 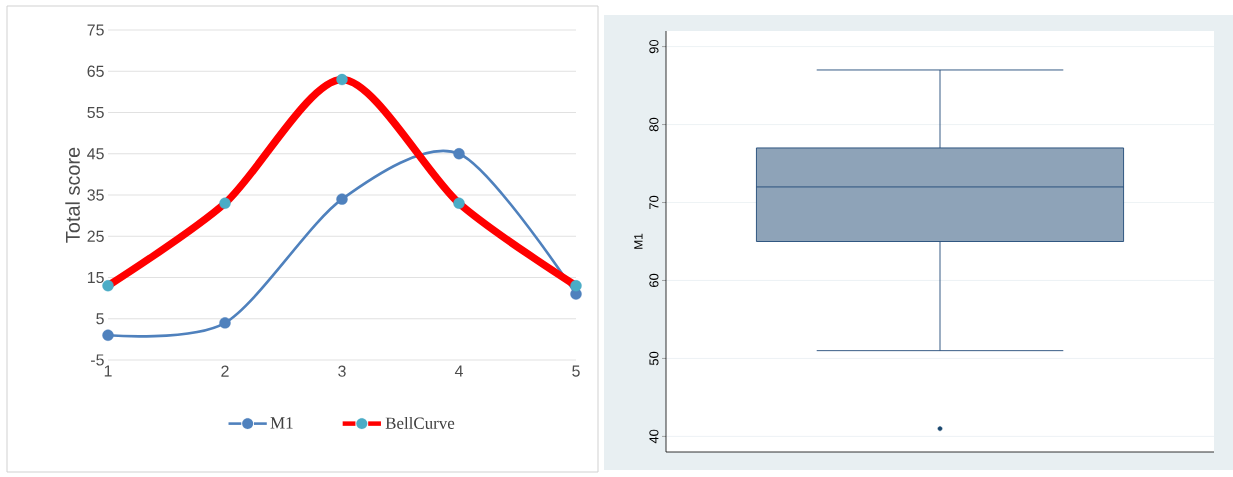 What do you see at coordinates (420, 422) in the screenshot?
I see `legend-label: BellCurve` at bounding box center [420, 422].